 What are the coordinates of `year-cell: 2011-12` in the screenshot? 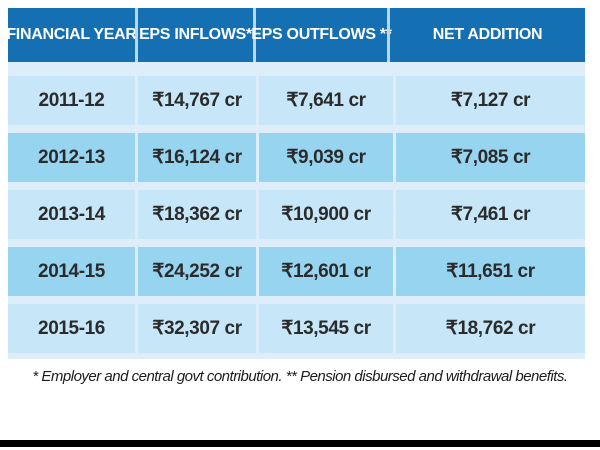 It's located at (71, 100).